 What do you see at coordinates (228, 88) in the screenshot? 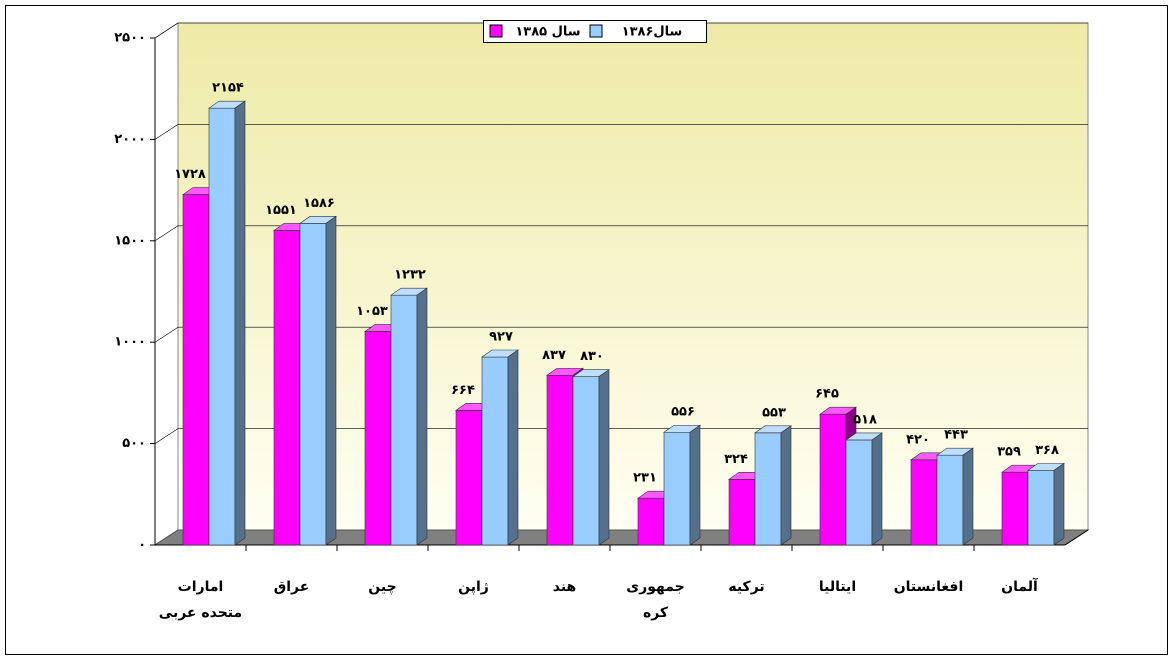
I see `data-label: ۲۱۵۴` at bounding box center [228, 88].